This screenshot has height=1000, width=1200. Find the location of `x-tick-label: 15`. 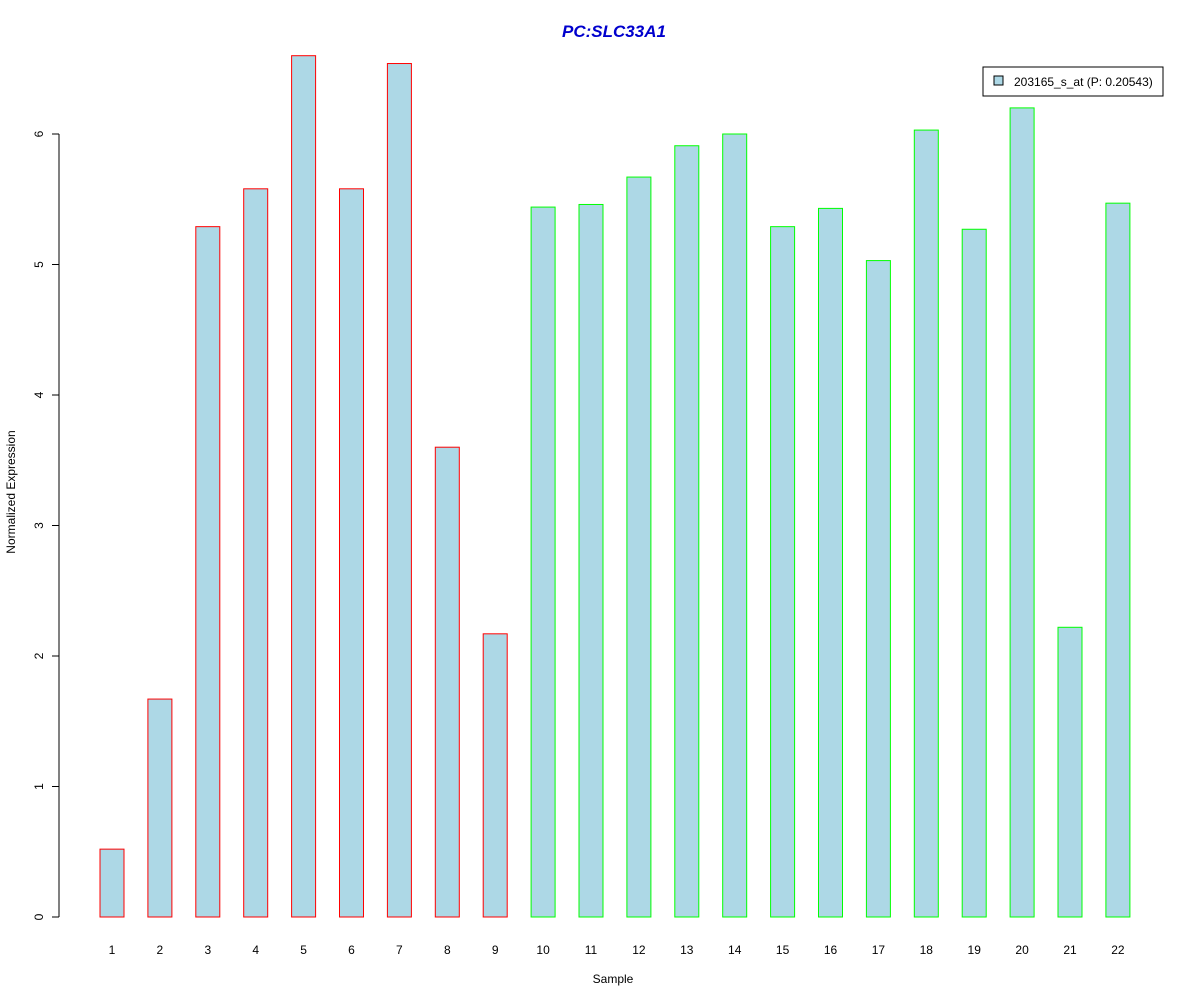

x-tick-label: 15 is located at coordinates (783, 950).